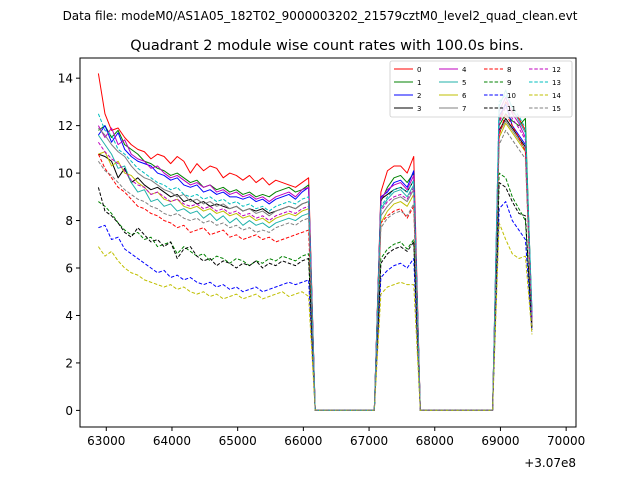  What do you see at coordinates (464, 70) in the screenshot?
I see `legend-label-4: 4` at bounding box center [464, 70].